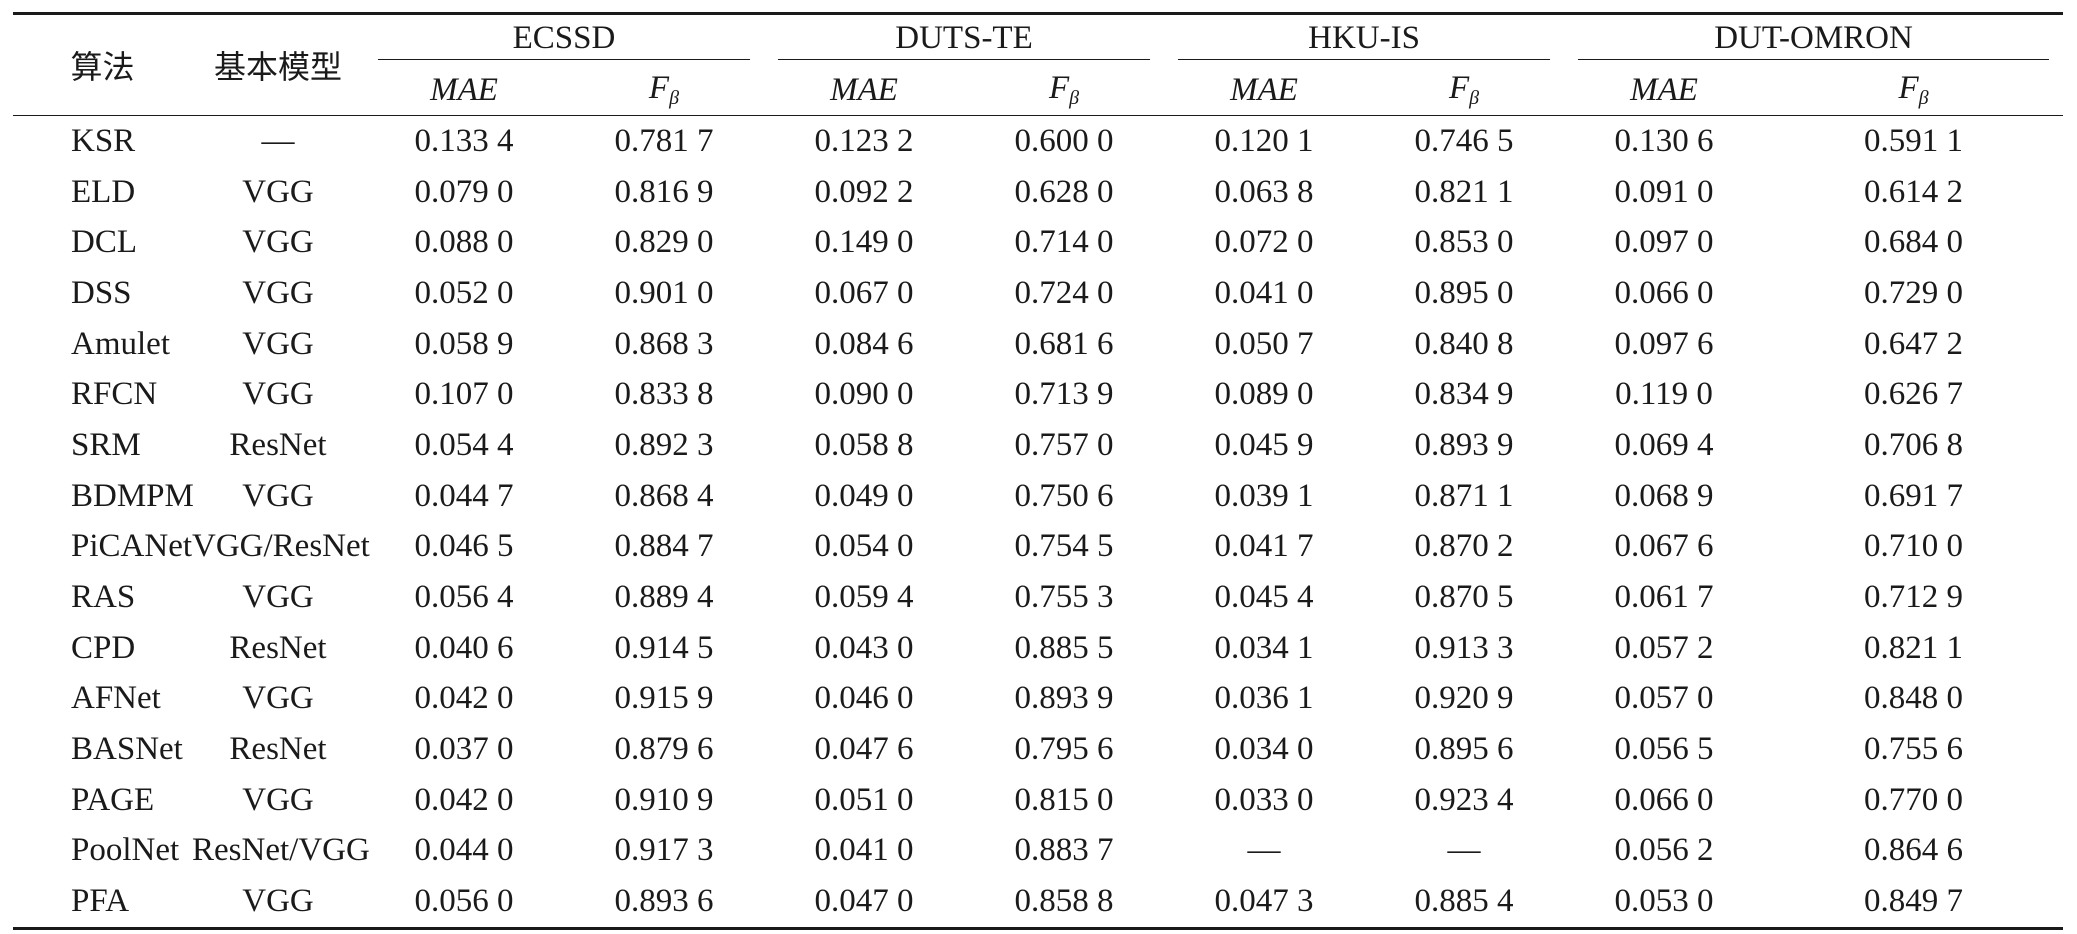  I want to click on cell-f-value: 0.883 7, so click(1064, 850).